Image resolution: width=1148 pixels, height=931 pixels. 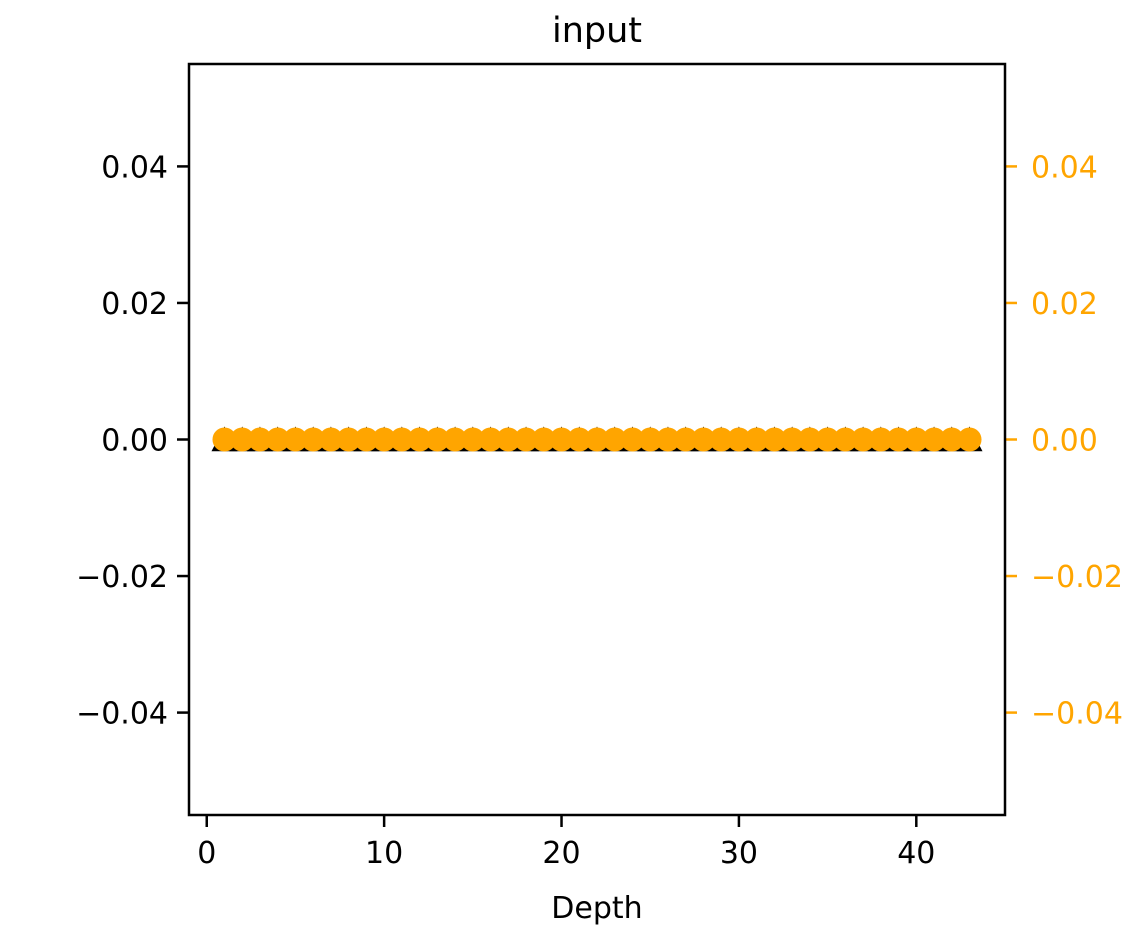 I want to click on x-tick-label: 40, so click(x=916, y=853).